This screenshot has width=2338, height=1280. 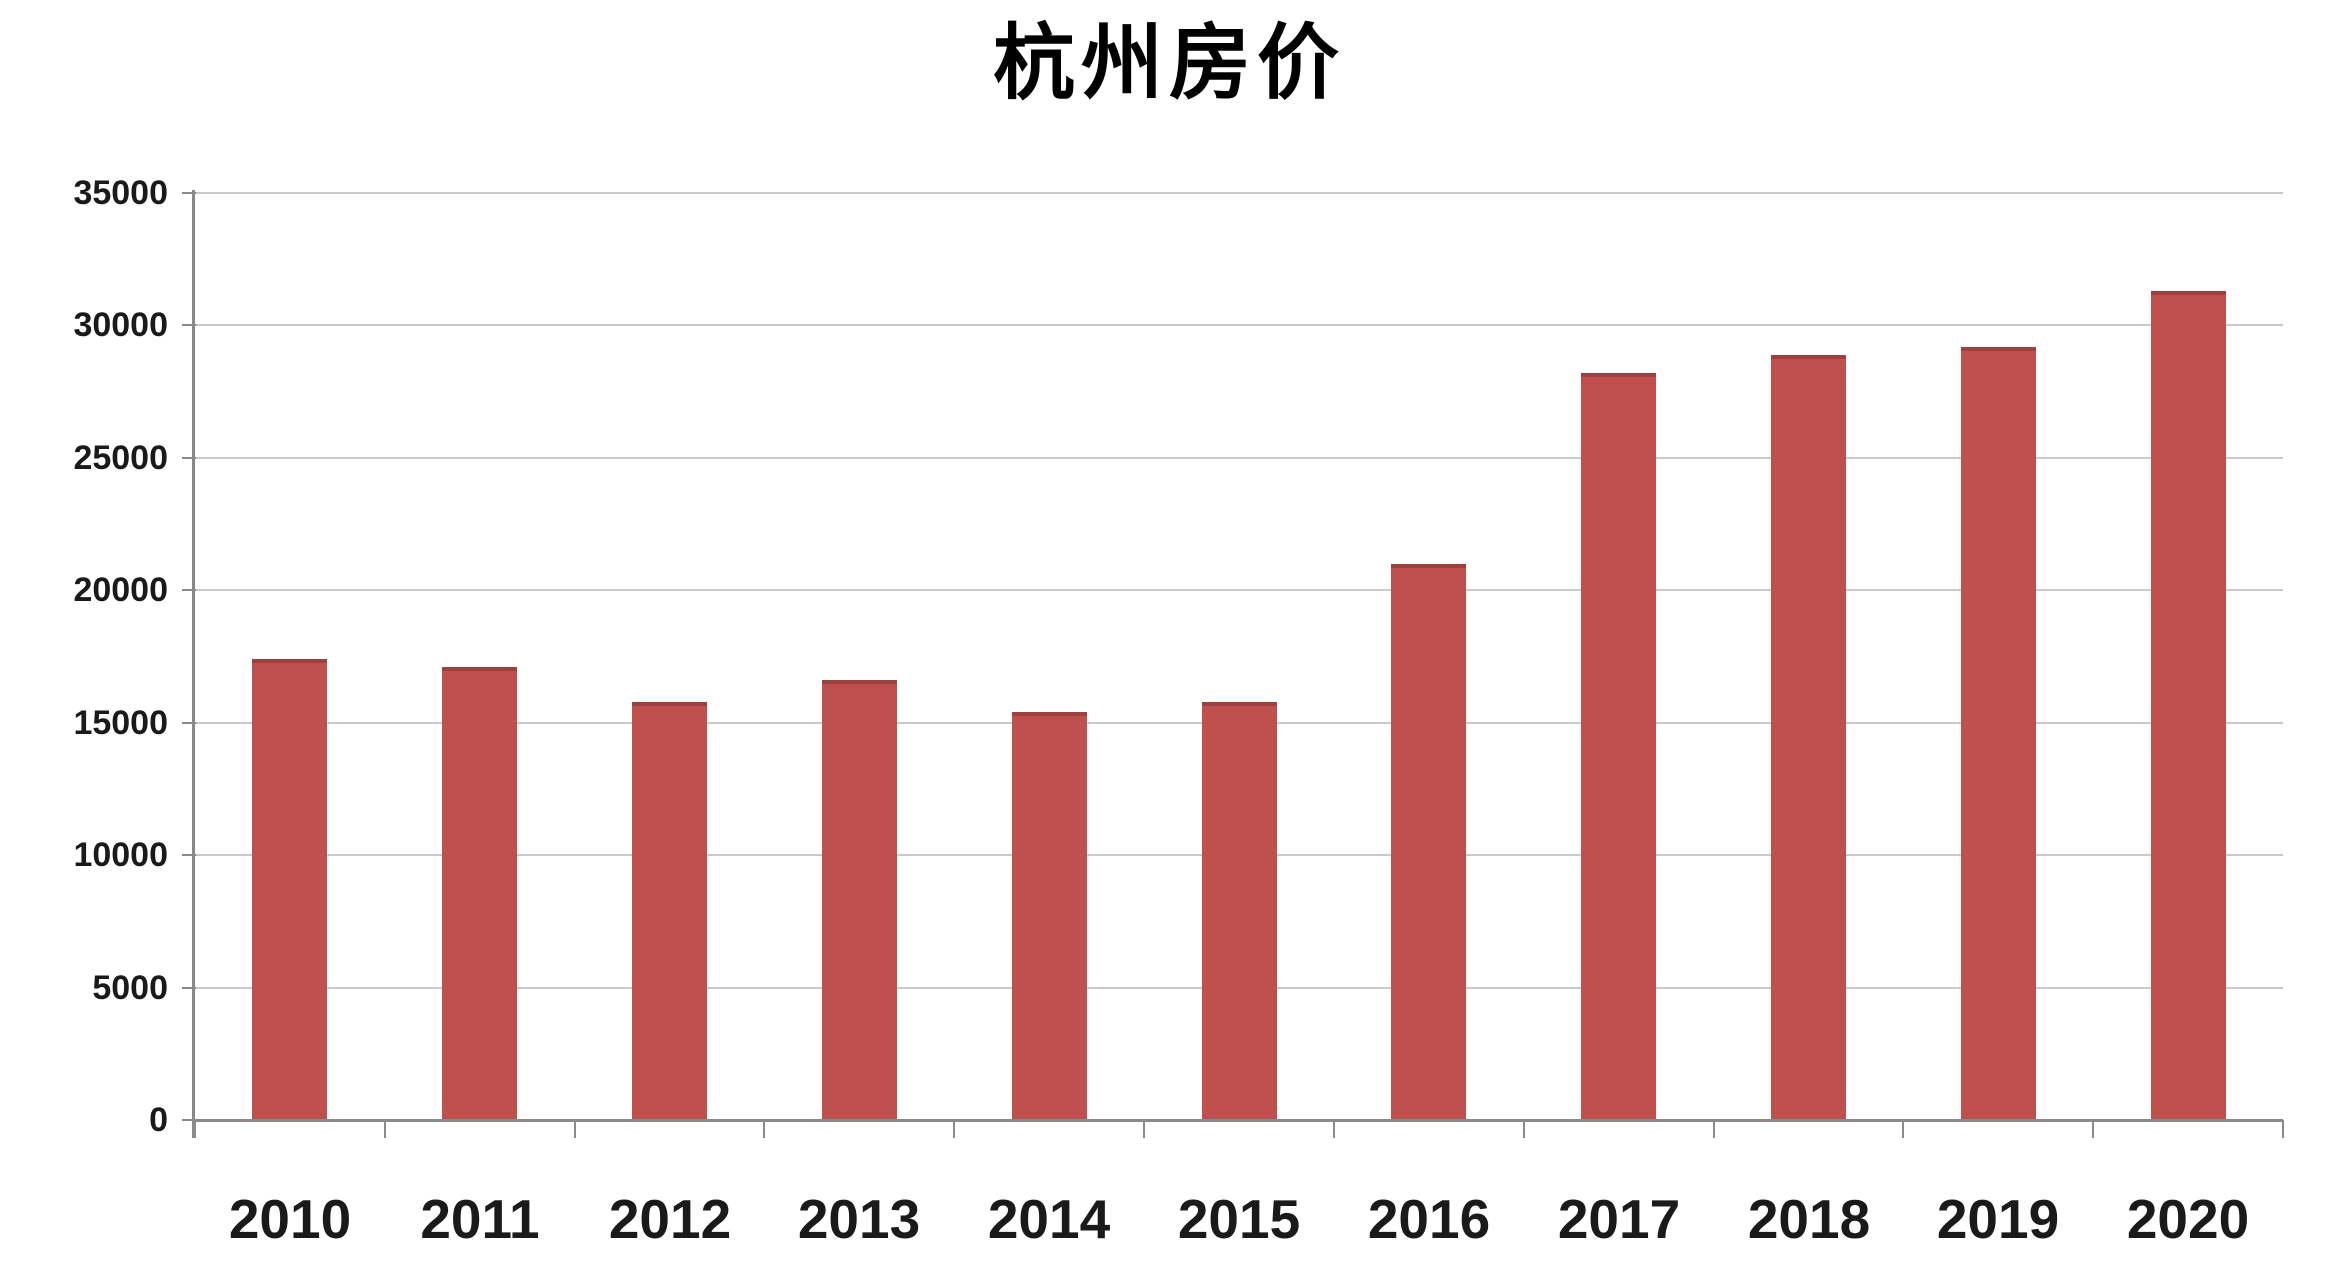 What do you see at coordinates (193, 664) in the screenshot?
I see `y-axis-line` at bounding box center [193, 664].